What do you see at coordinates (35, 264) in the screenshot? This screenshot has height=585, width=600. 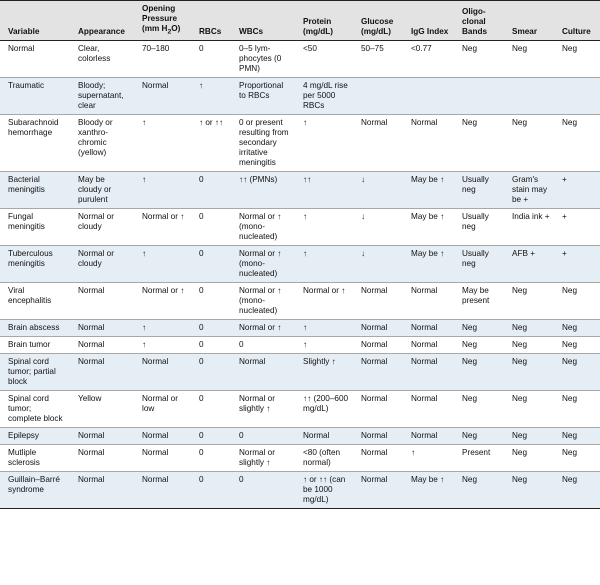 I see `cell-variable: Tuberculous meningitis` at bounding box center [35, 264].